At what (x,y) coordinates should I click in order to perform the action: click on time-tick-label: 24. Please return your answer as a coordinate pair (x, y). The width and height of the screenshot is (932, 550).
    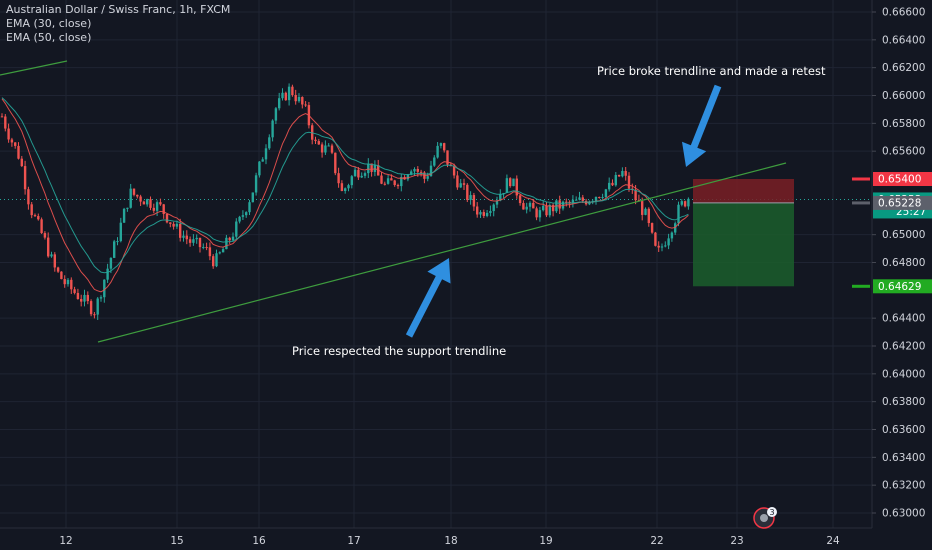
    Looking at the image, I should click on (833, 541).